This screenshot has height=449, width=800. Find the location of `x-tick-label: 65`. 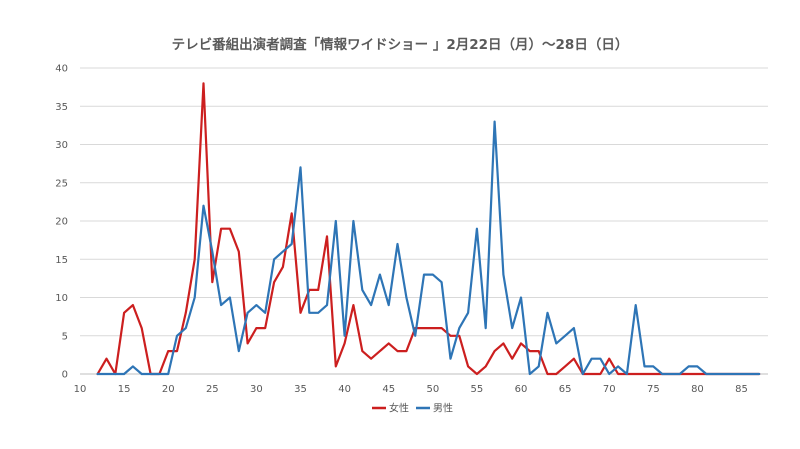

x-tick-label: 65 is located at coordinates (565, 389).